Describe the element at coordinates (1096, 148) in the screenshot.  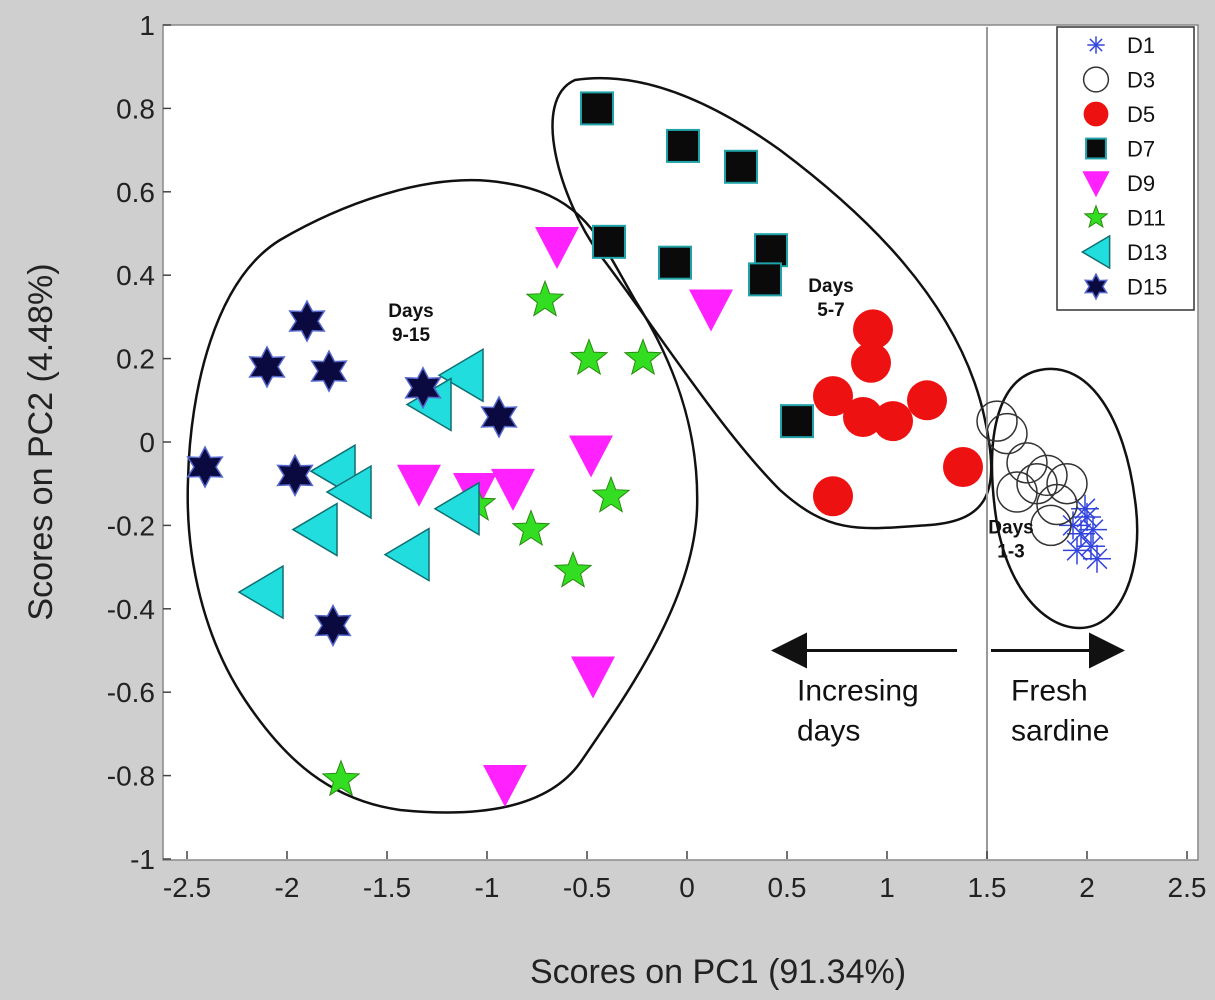
I see `legend-marker-d7` at that location.